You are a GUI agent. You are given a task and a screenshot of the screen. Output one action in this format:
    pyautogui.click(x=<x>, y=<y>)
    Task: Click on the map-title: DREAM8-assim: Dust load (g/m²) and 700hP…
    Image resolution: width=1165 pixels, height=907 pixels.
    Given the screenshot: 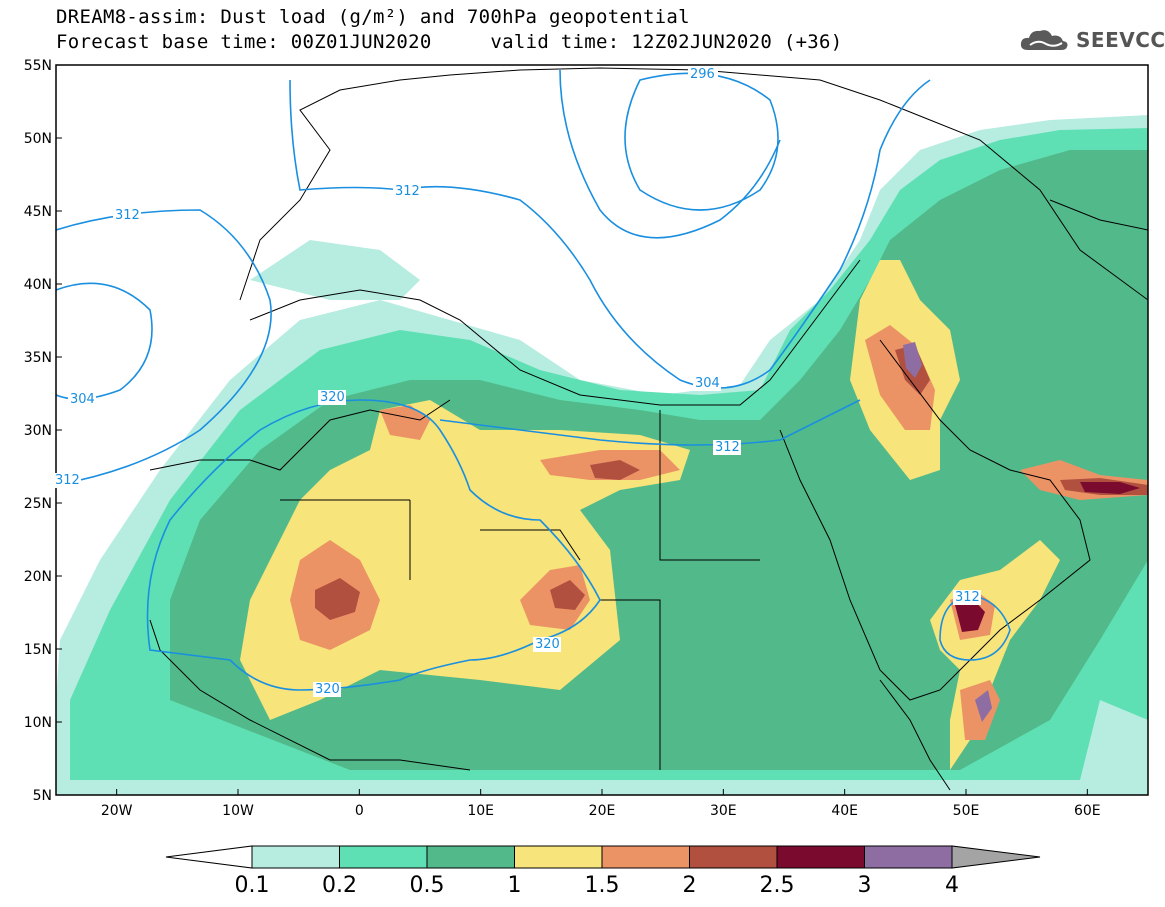 What is the action you would take?
    pyautogui.click(x=373, y=17)
    